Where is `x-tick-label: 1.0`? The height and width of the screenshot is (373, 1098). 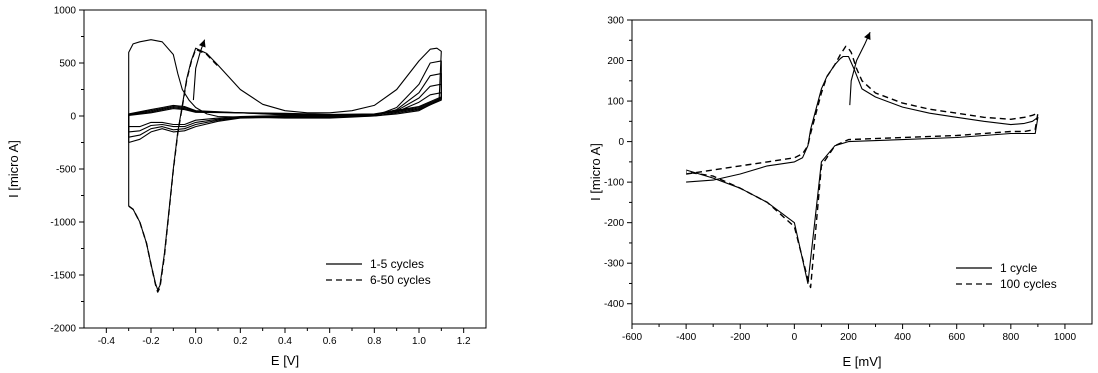 x-tick-label: 1.0 is located at coordinates (419, 341).